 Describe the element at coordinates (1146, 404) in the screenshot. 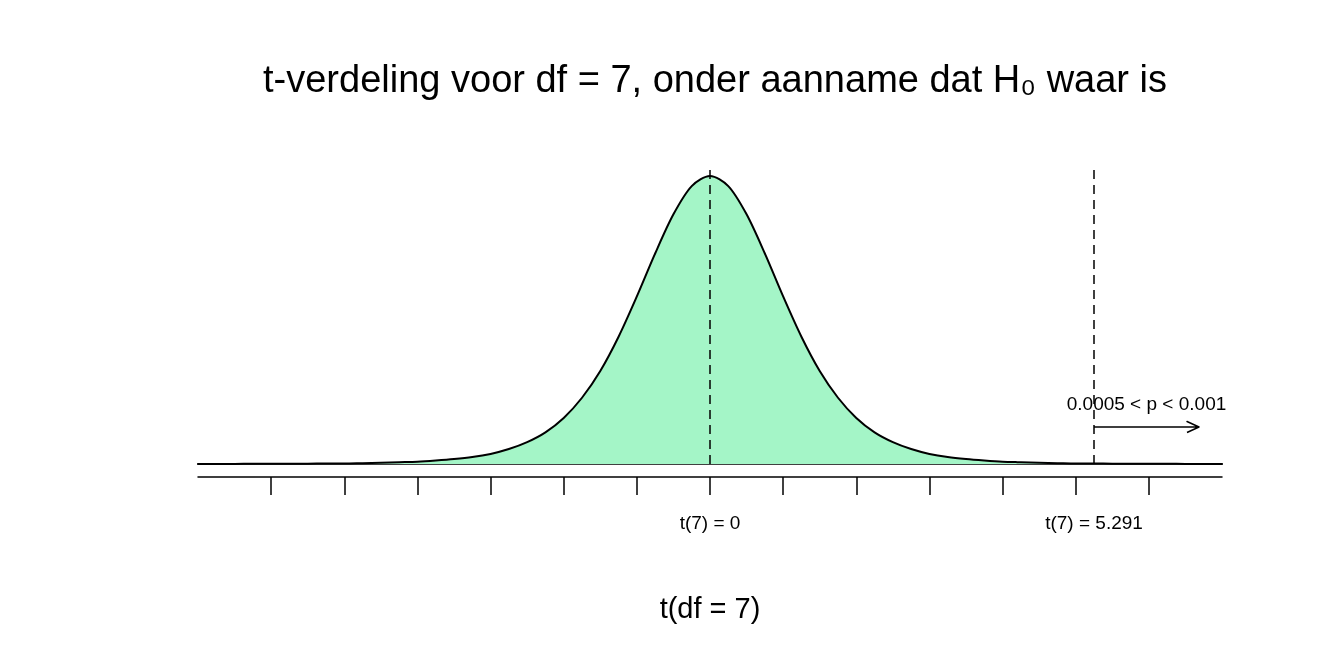

I see `annotation: 0.0005 < p < 0.001` at that location.